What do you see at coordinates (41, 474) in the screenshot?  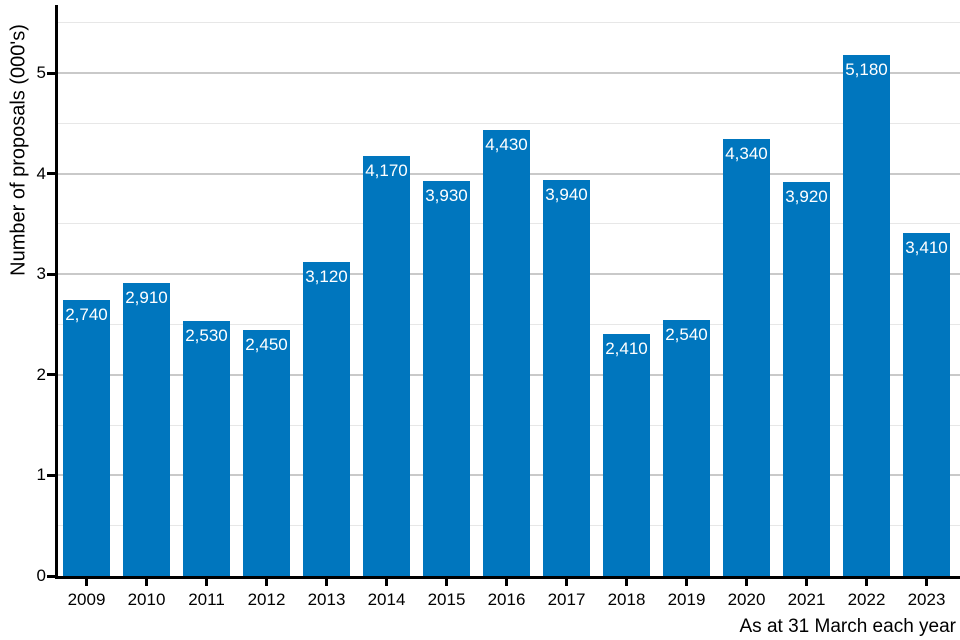 I see `y-tick-label: 1` at bounding box center [41, 474].